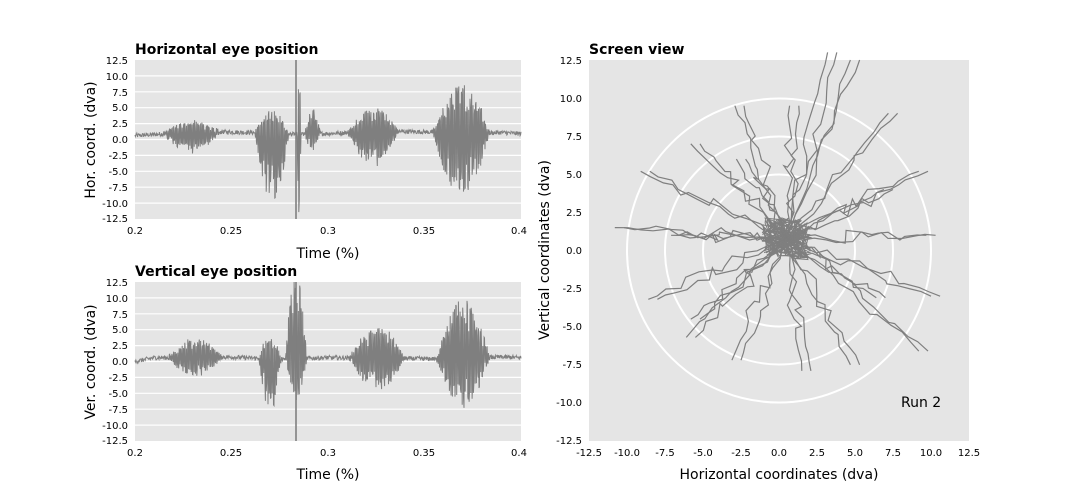 The height and width of the screenshot is (504, 1080). What do you see at coordinates (118, 172) in the screenshot?
I see `h-ytick-label: -5.0` at bounding box center [118, 172].